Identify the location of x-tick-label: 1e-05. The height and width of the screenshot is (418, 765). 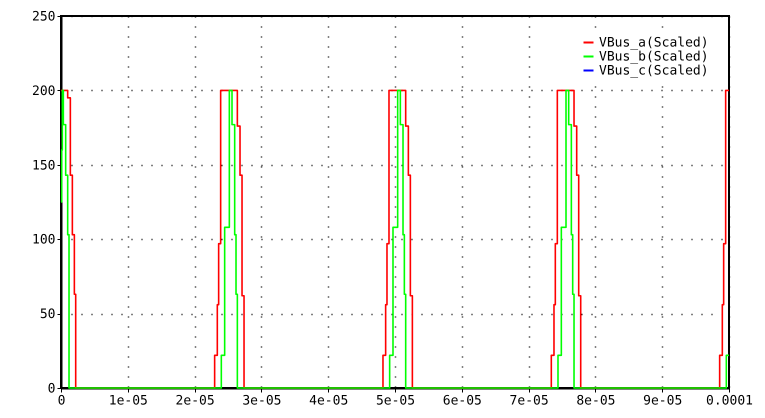
(128, 401).